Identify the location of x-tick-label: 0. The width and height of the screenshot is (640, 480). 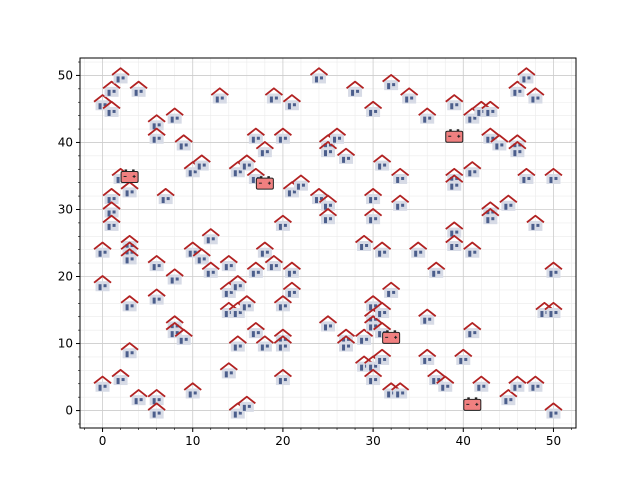
(103, 441).